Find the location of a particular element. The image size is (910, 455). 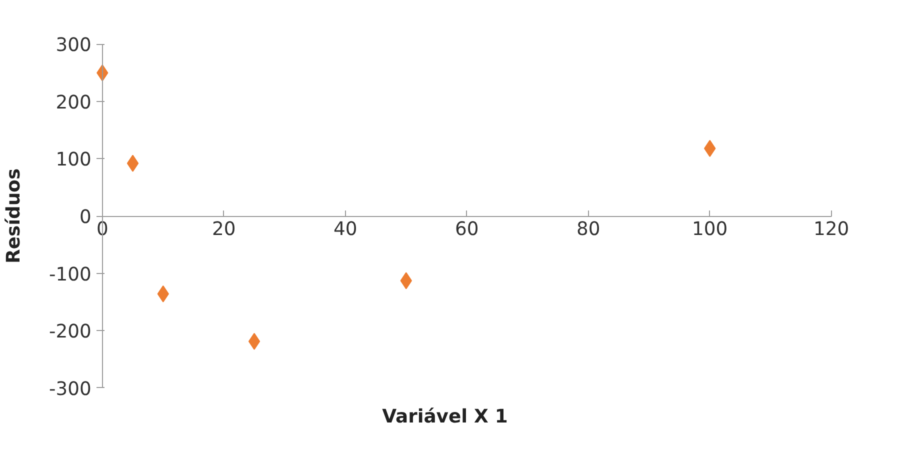

x-tick-label: 20 is located at coordinates (224, 229).